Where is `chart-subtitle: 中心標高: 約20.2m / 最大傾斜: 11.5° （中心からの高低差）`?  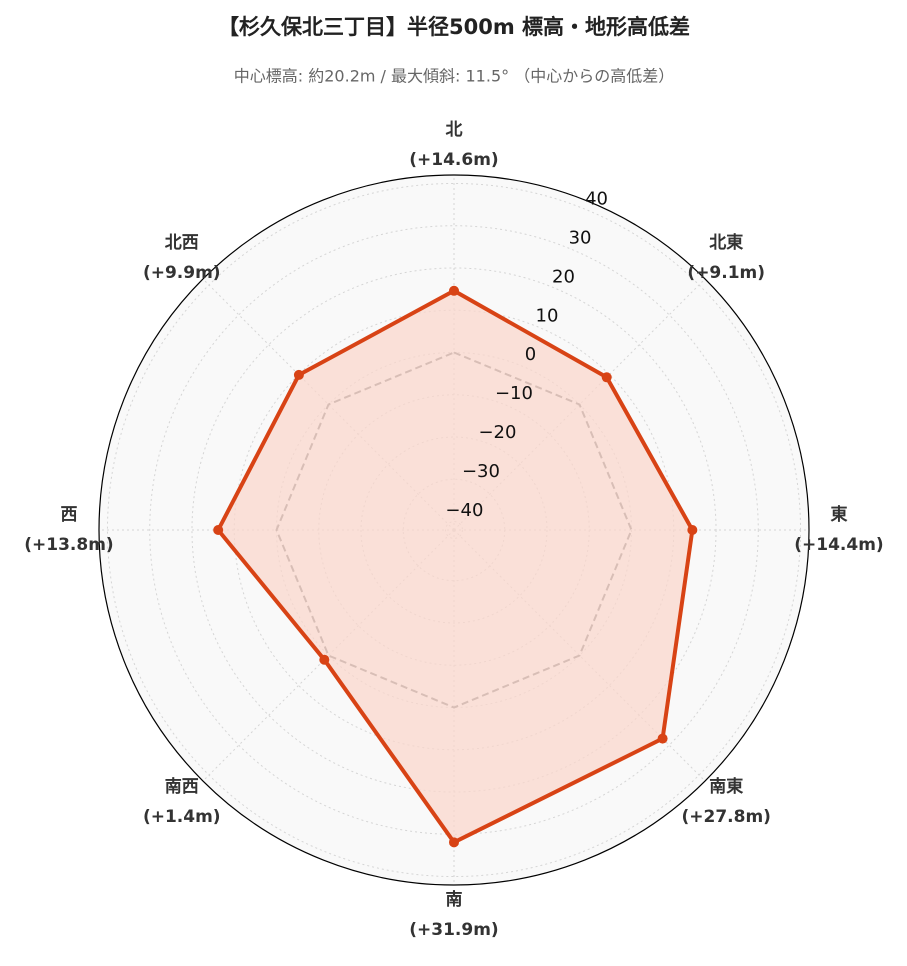 chart-subtitle: 中心標高: 約20.2m / 最大傾斜: 11.5° （中心からの高低差） is located at coordinates (454, 76).